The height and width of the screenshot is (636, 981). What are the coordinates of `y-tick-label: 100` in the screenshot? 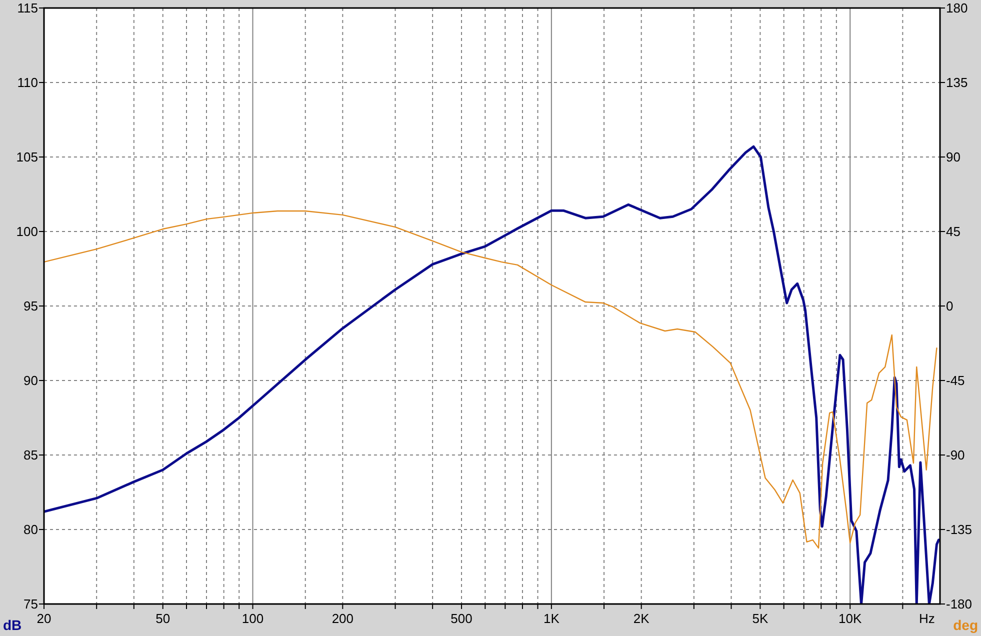 It's located at (27, 232).